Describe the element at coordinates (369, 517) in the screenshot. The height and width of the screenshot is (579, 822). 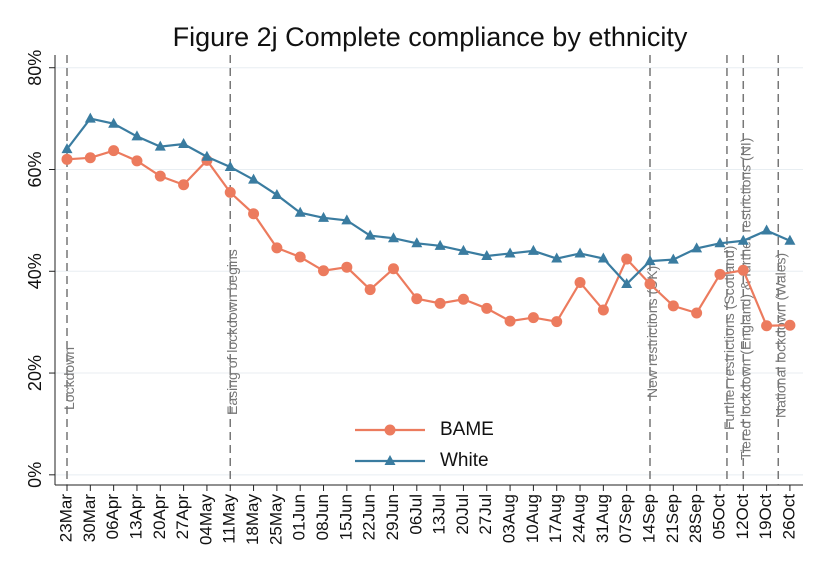
I see `x-tick-label: 22Jun` at that location.